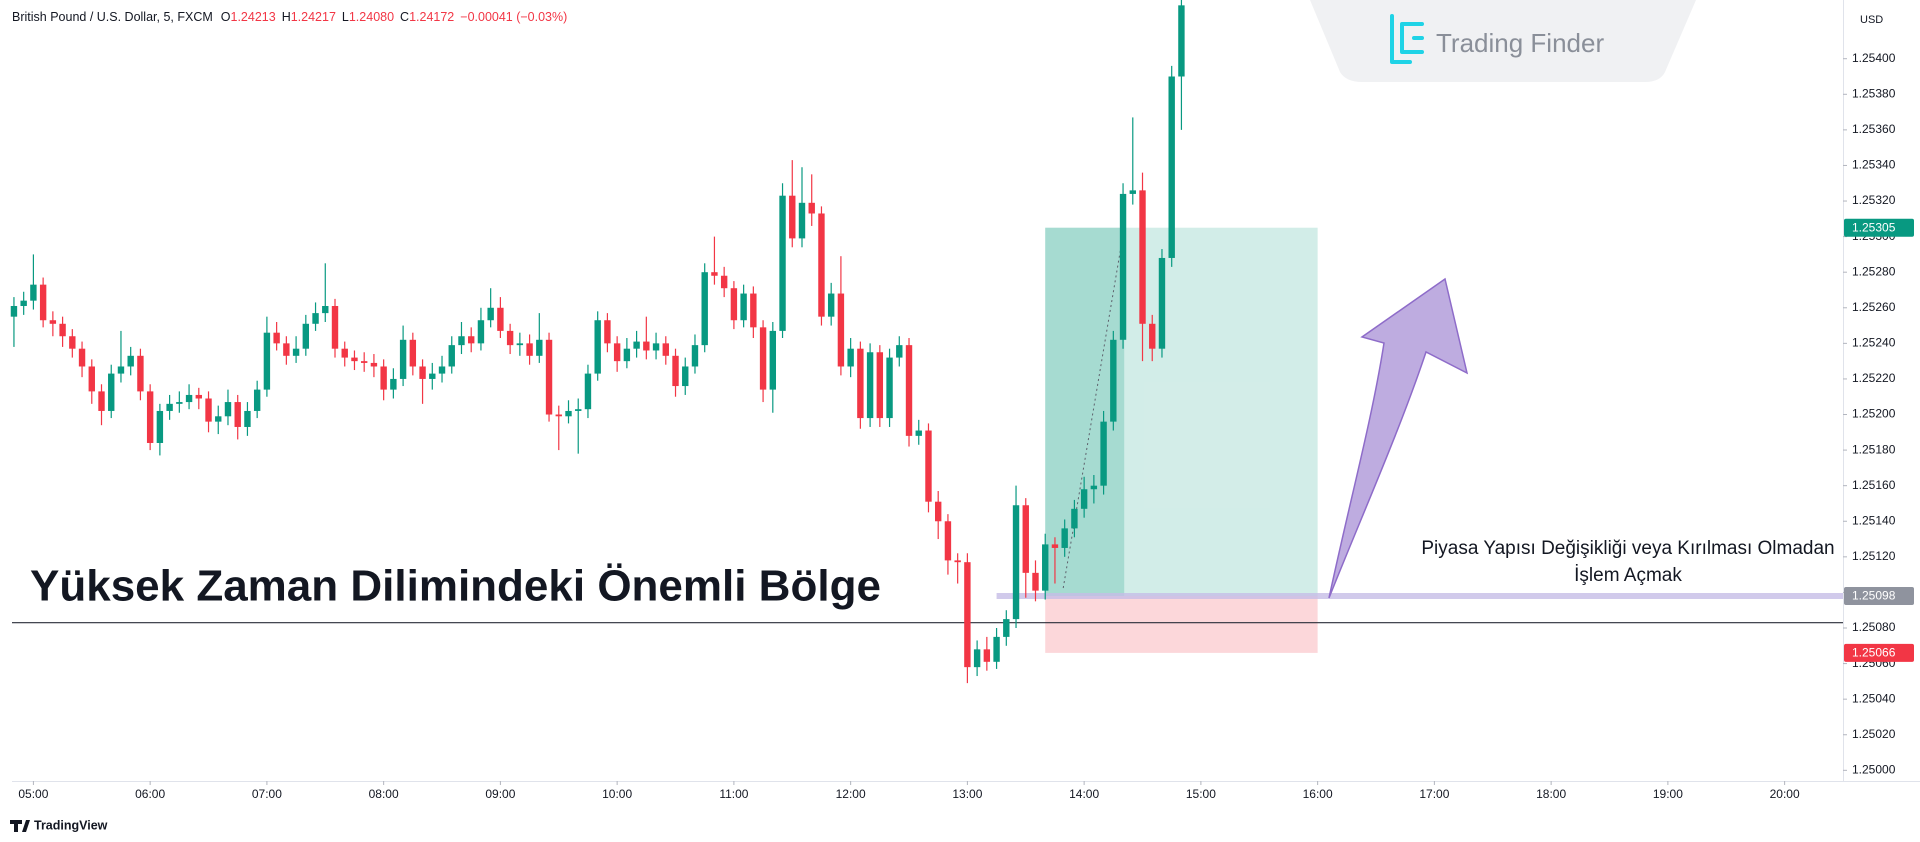 This screenshot has width=1920, height=842. What do you see at coordinates (1874, 653) in the screenshot?
I see `price-tag-label: 1.25066` at bounding box center [1874, 653].